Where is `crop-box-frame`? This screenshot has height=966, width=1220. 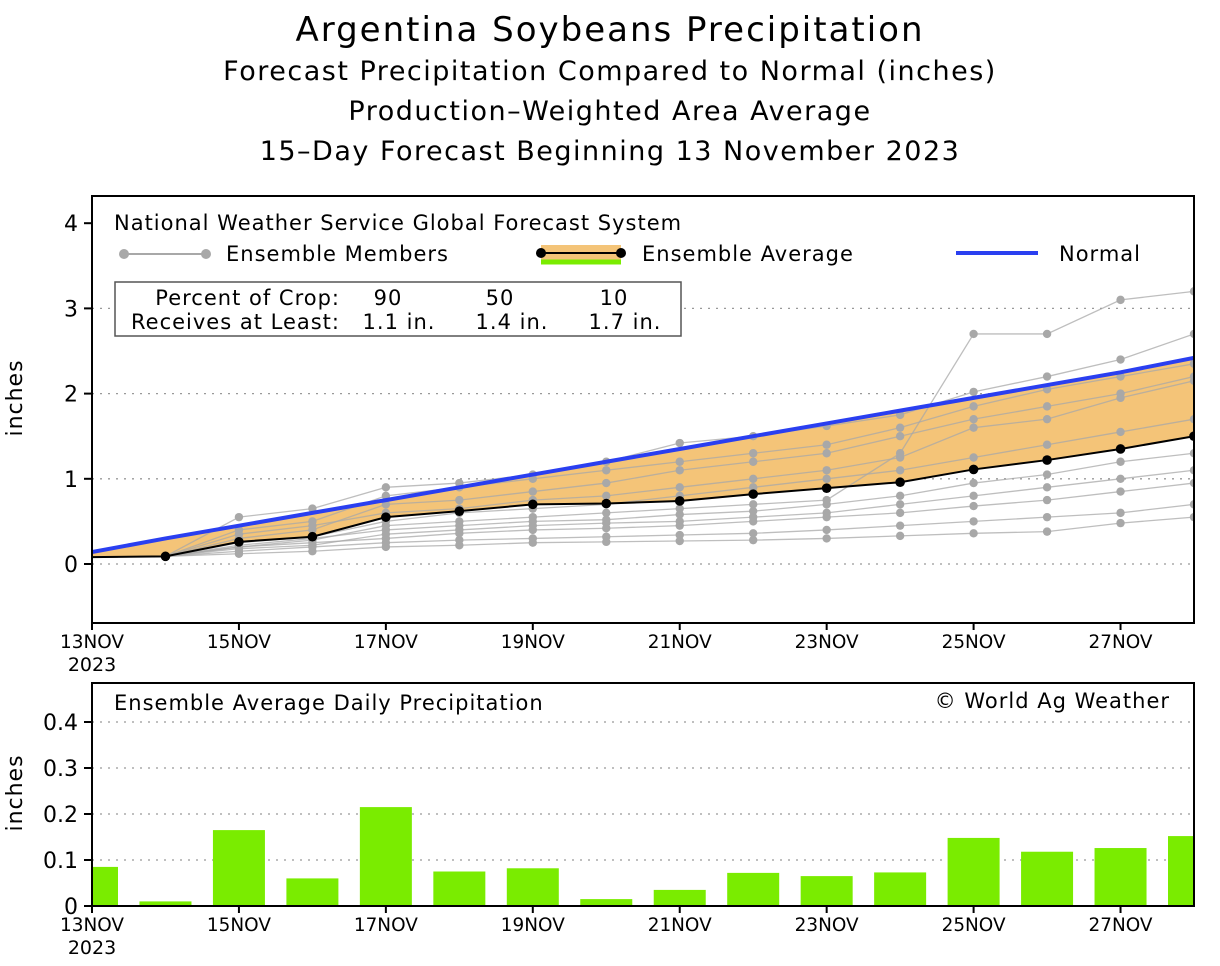
crop-box-frame is located at coordinates (398, 309).